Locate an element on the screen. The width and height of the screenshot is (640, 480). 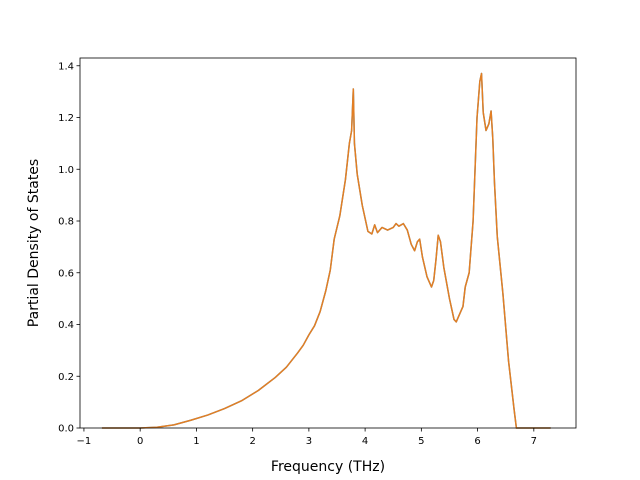
y-tick-label: 0.8 is located at coordinates (66, 222).